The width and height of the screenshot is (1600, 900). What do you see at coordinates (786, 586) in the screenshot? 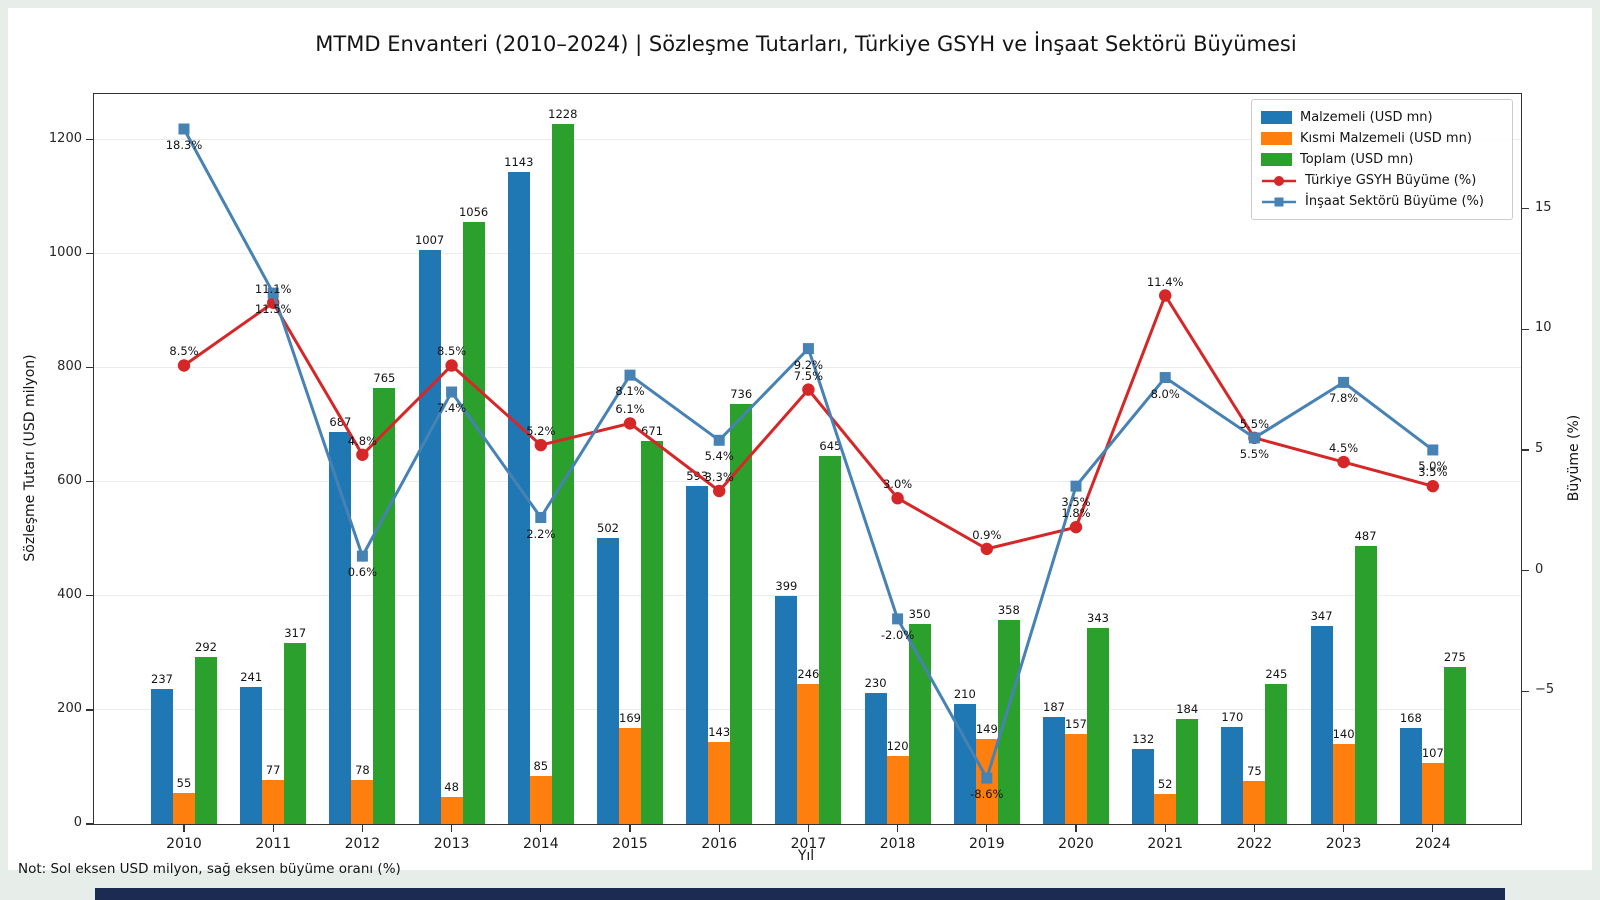
I see `bar-value-label: 399` at bounding box center [786, 586].